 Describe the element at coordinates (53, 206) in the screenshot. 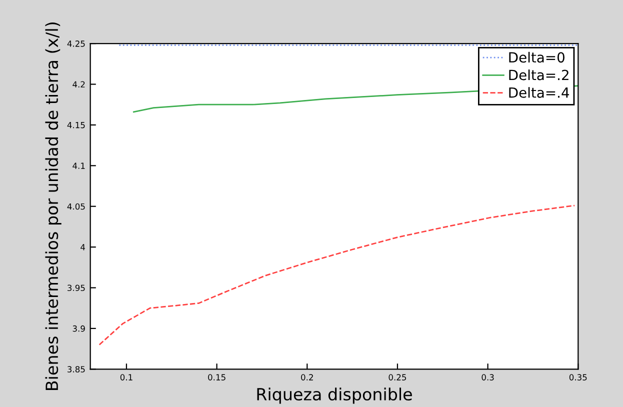

I see `y-axis-title: Bienes intermedios por unidad de tierra (x/l)` at that location.